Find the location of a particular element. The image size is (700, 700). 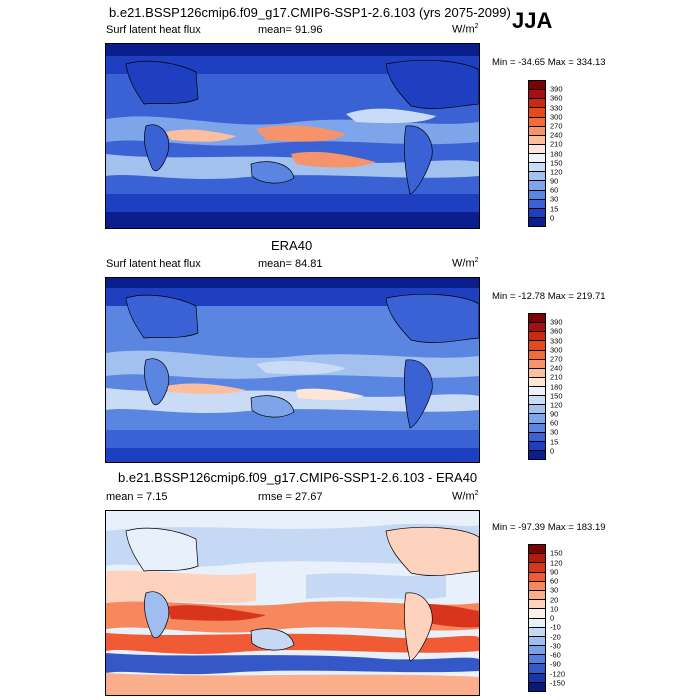

panel-diff-map is located at coordinates (292, 603).